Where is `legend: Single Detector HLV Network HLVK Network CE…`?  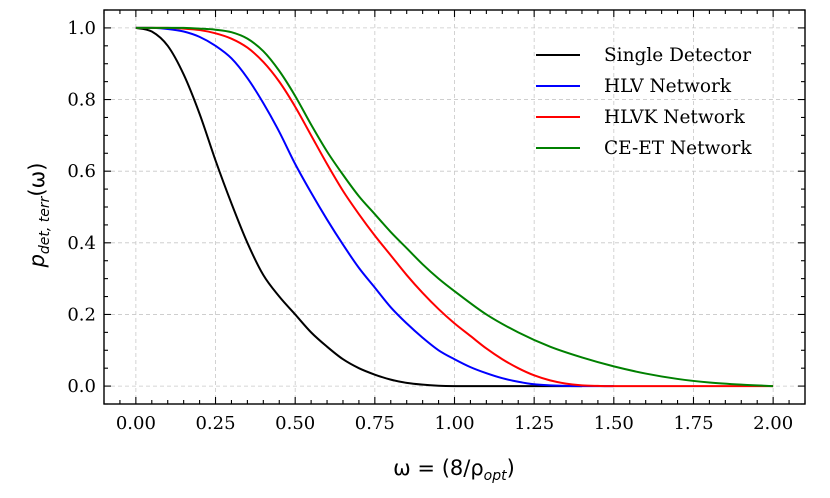 legend: Single Detector HLV Network HLVK Network CE… is located at coordinates (644, 102).